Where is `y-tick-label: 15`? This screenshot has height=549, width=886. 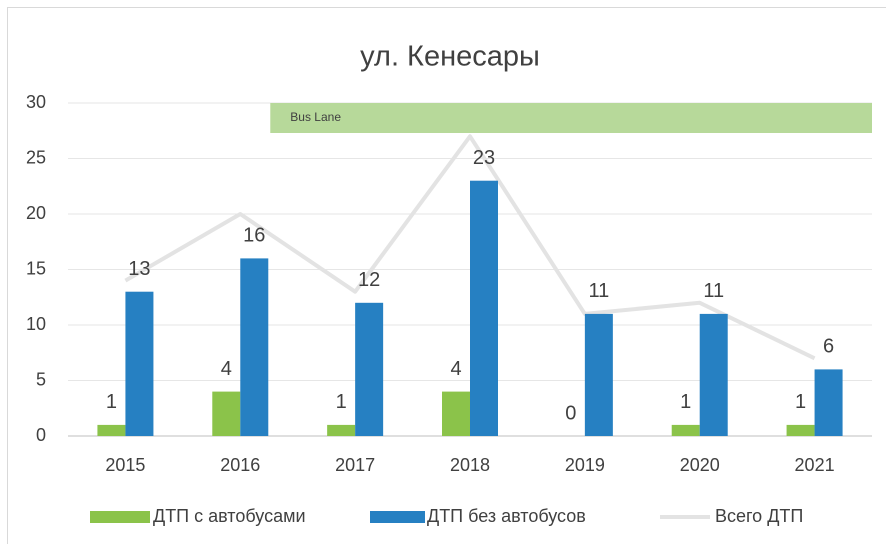 y-tick-label: 15 is located at coordinates (36, 268).